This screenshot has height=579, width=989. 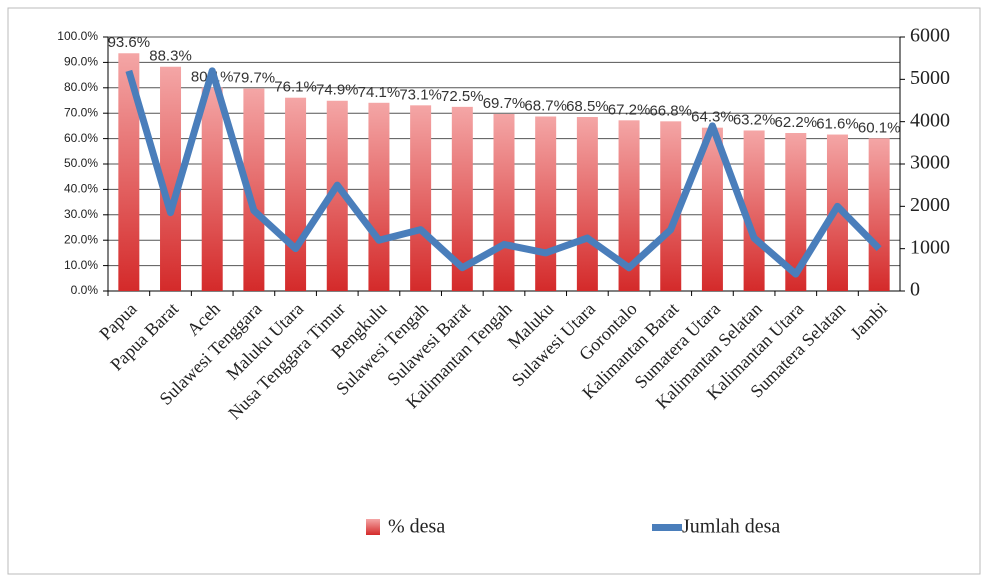 I want to click on legend-label: % desa, so click(x=416, y=527).